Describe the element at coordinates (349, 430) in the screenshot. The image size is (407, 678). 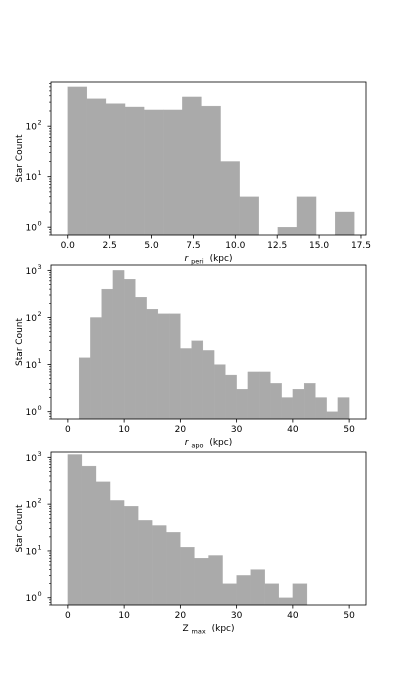
I see `x-tick-label: 50` at that location.